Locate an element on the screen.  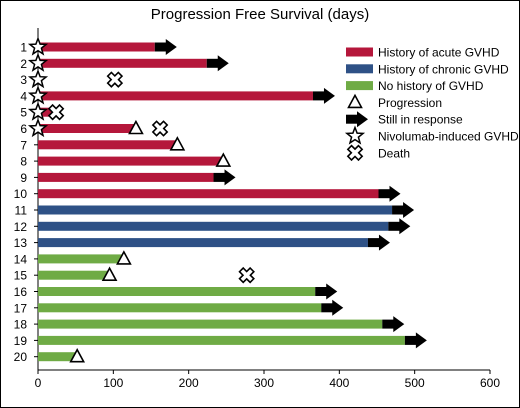
arrow-icon is located at coordinates (357, 119).